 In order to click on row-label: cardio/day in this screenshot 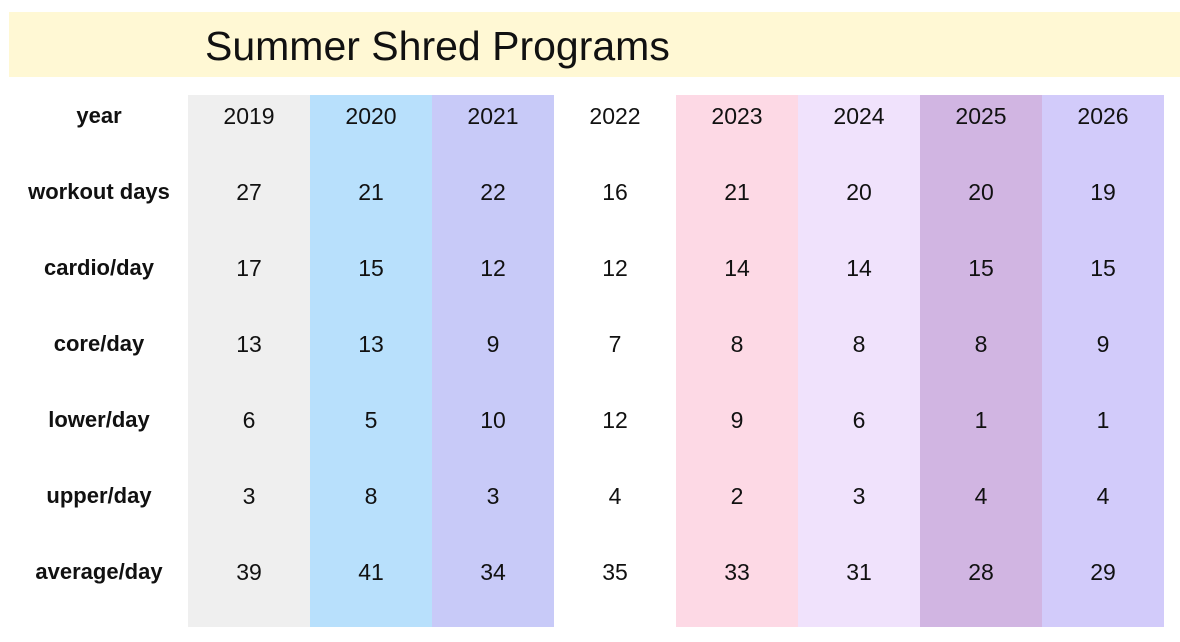, I will do `click(99, 267)`.